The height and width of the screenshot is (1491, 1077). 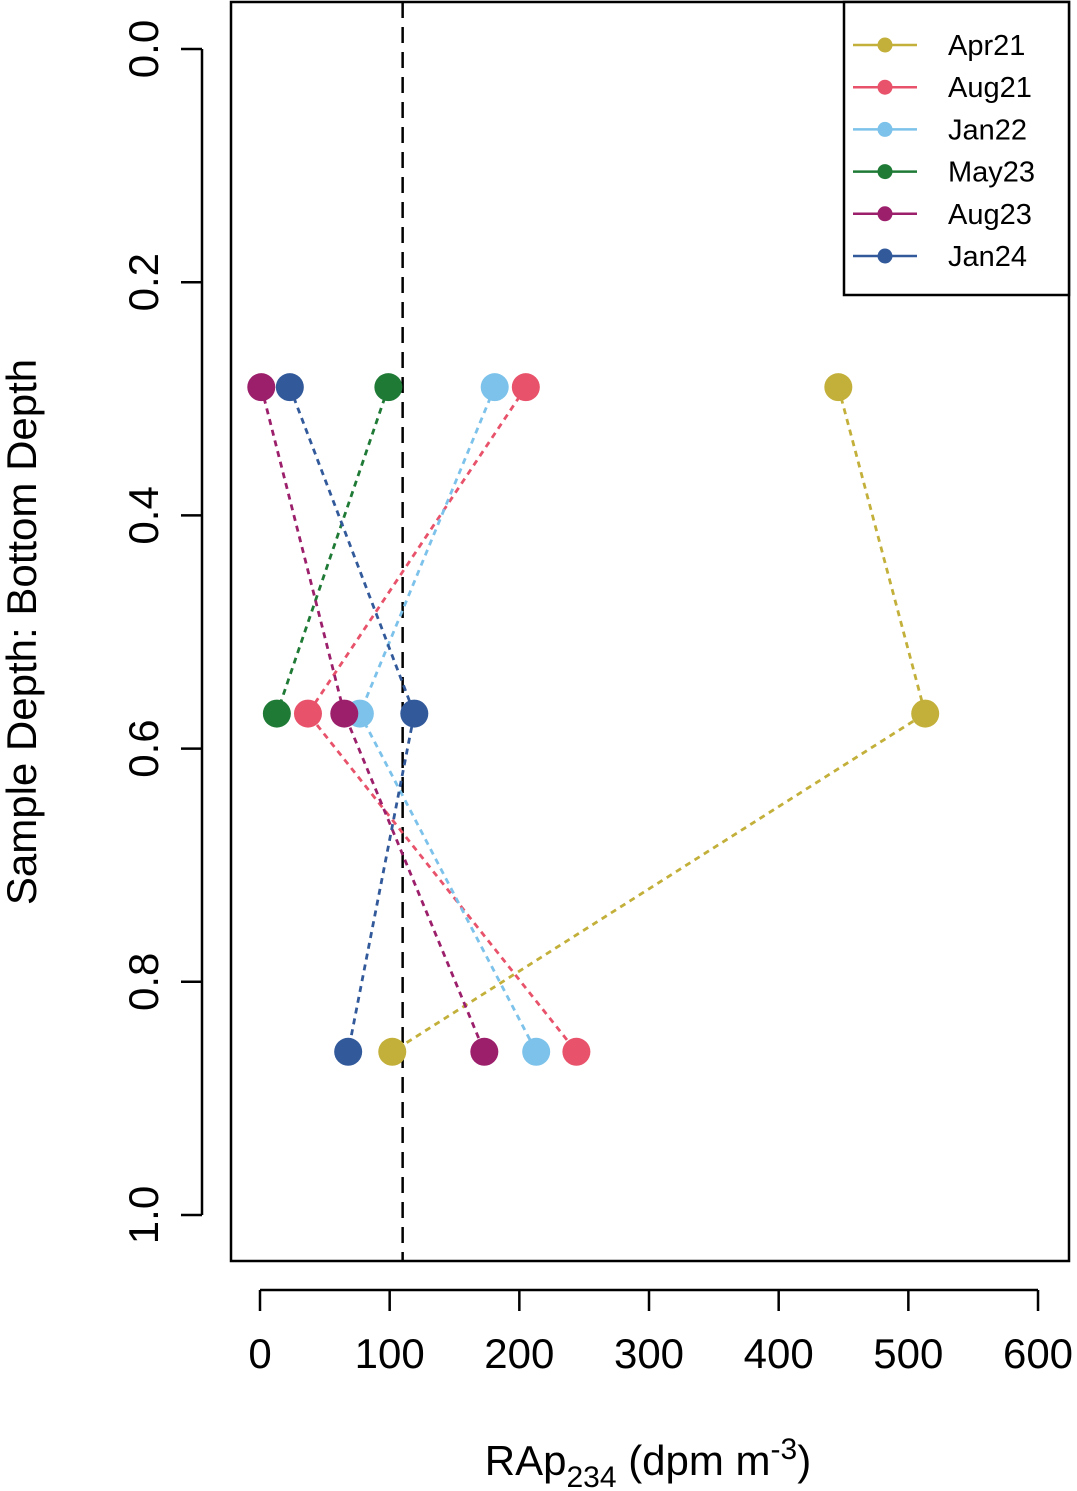 What do you see at coordinates (143, 282) in the screenshot?
I see `y-tick-label: 0.2` at bounding box center [143, 282].